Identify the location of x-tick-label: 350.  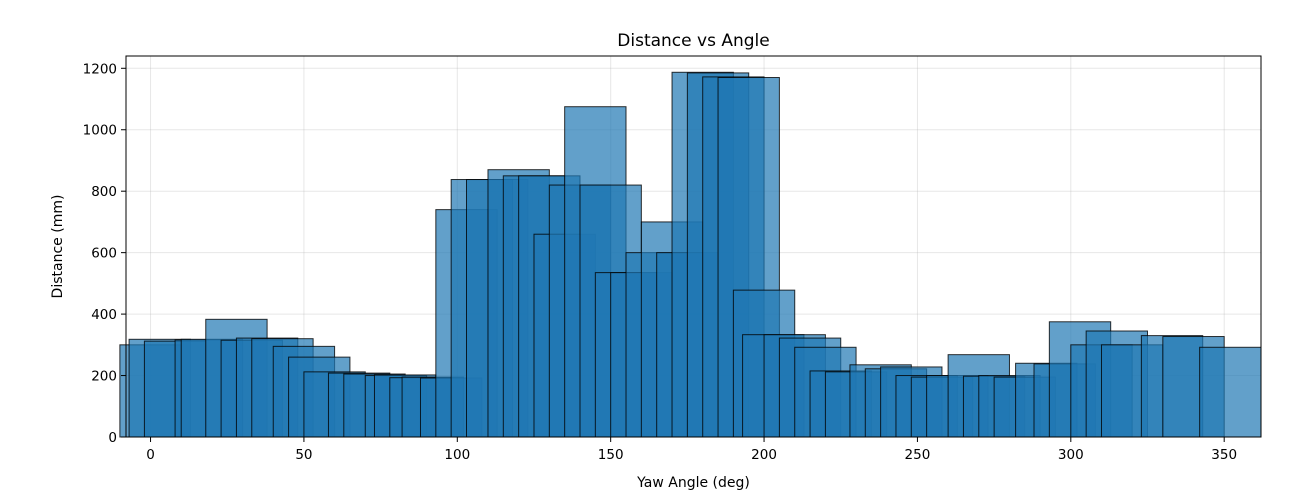
(1224, 455).